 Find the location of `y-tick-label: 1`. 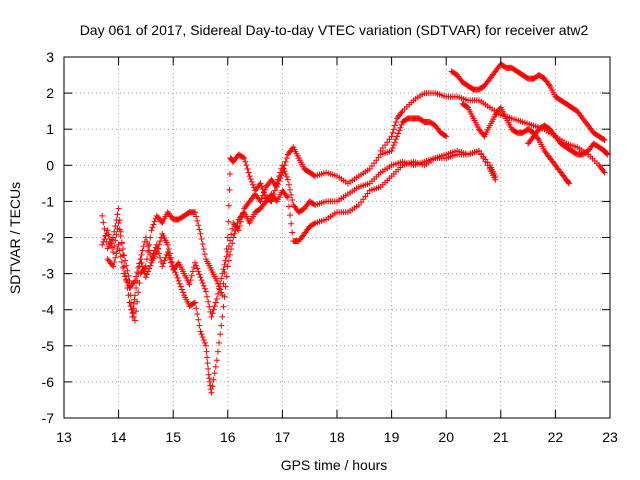

y-tick-label: 1 is located at coordinates (50, 129).